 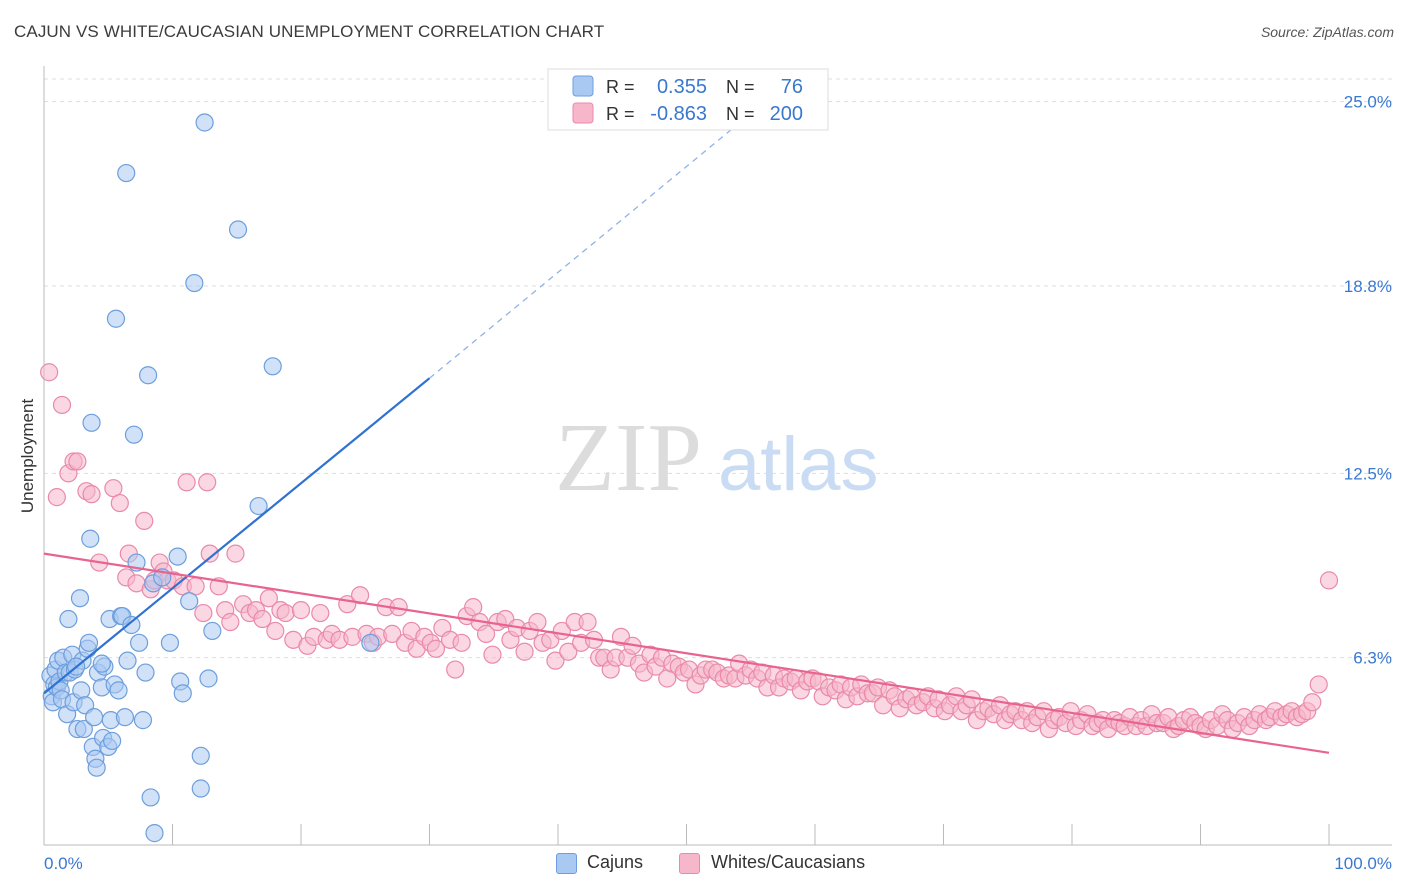 I want to click on watermark: ZIP atlas, so click(x=717, y=458).